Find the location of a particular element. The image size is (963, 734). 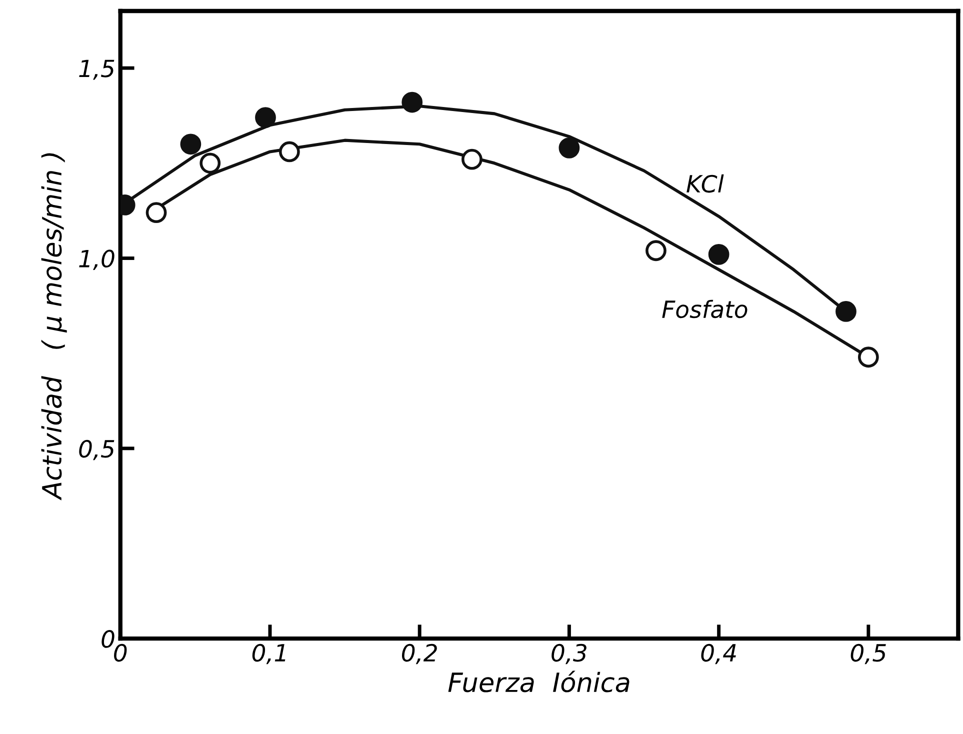

series-label: Fosfato is located at coordinates (705, 309).